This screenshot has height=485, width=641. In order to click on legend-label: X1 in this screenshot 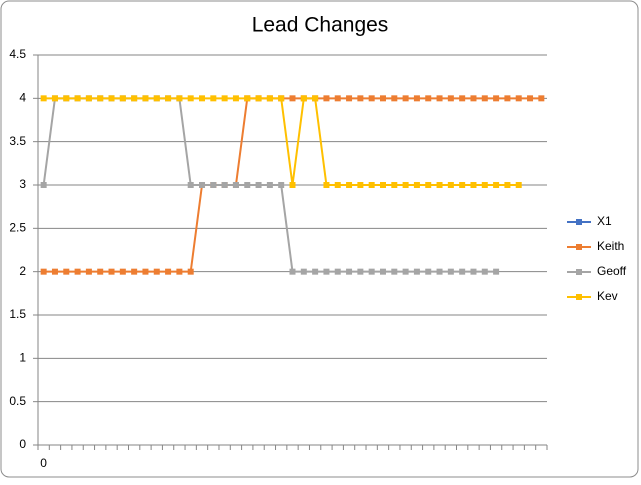, I will do `click(604, 221)`.